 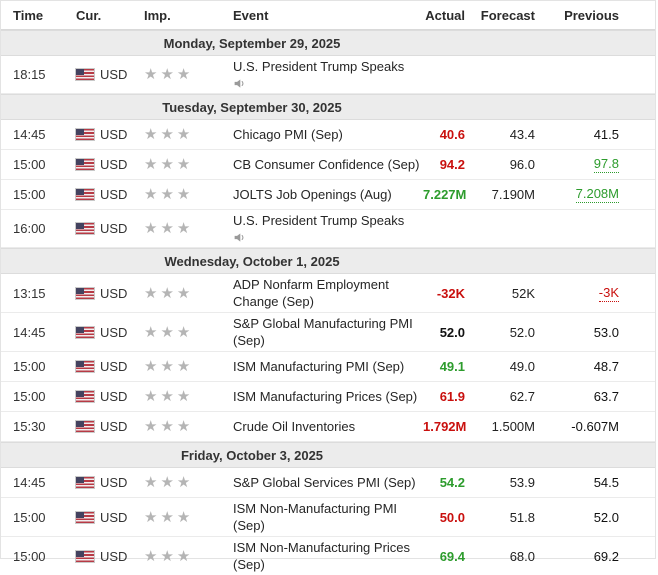 What do you see at coordinates (452, 164) in the screenshot?
I see `actual-value: 94.2` at bounding box center [452, 164].